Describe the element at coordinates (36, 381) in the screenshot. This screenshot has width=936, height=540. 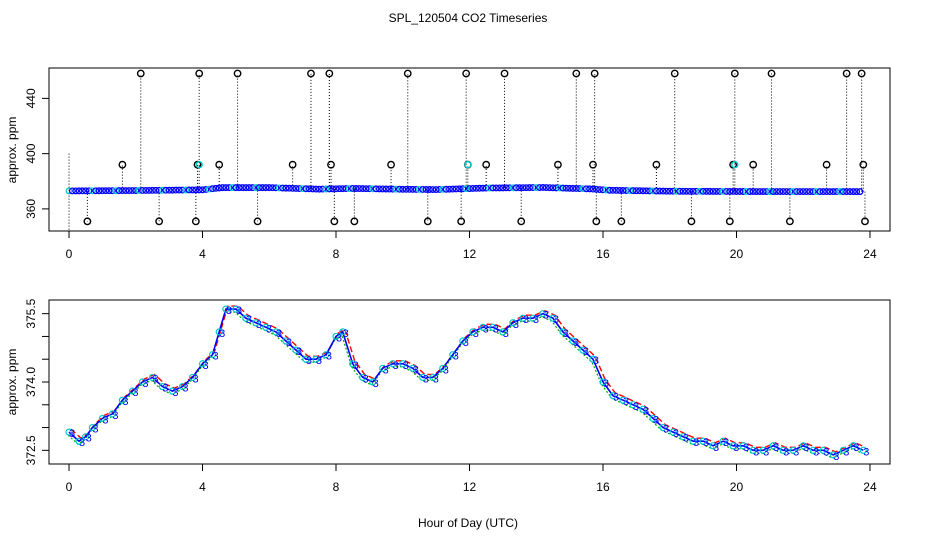
I see `bottom-y-axis: 372.5 374.0 375.5` at that location.